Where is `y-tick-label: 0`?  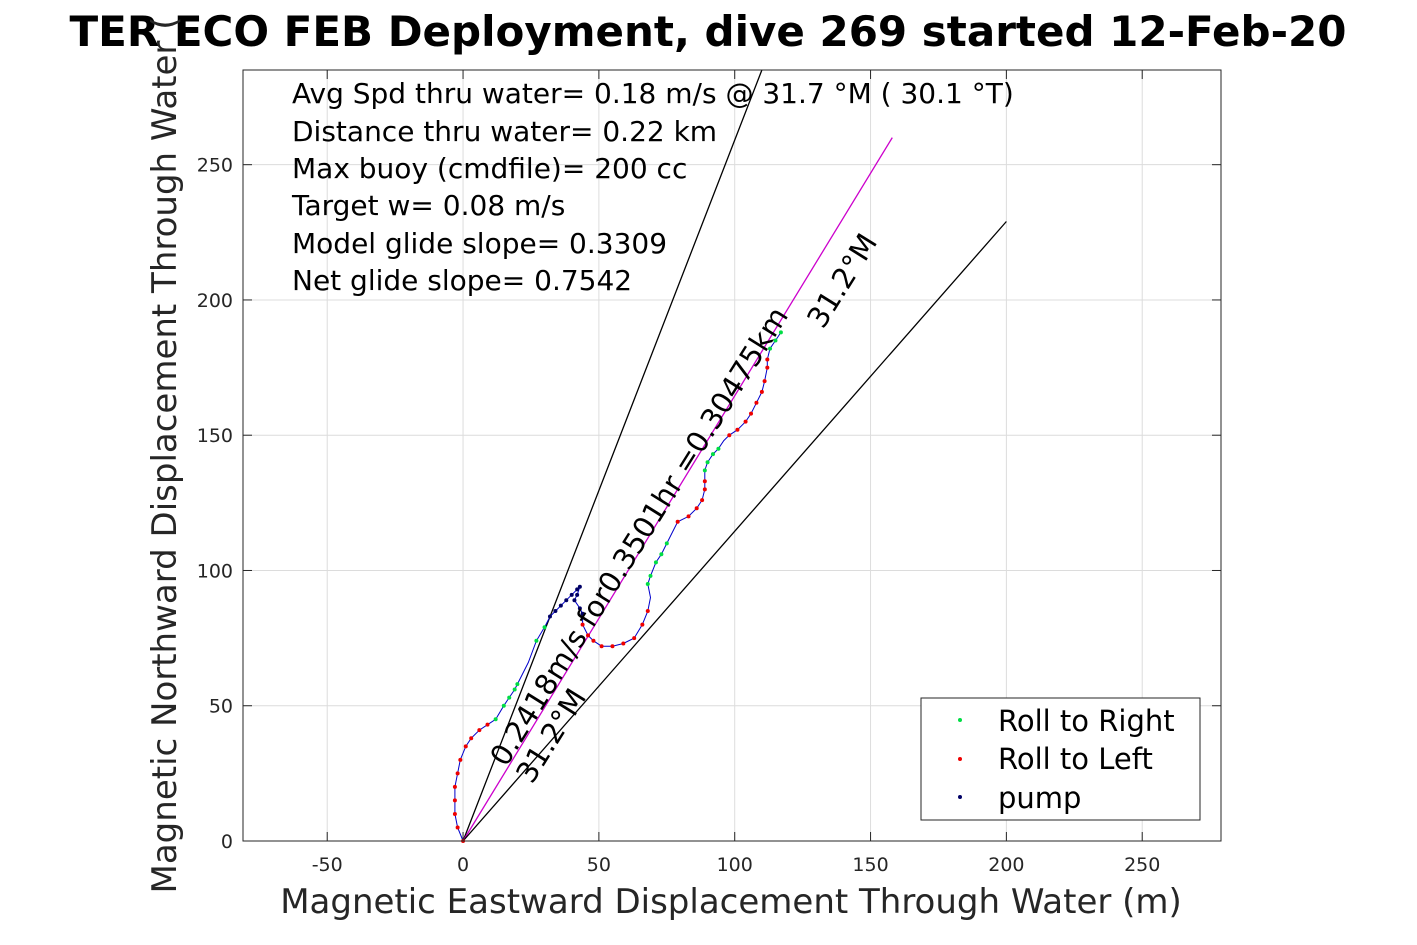
y-tick-label: 0 is located at coordinates (227, 842).